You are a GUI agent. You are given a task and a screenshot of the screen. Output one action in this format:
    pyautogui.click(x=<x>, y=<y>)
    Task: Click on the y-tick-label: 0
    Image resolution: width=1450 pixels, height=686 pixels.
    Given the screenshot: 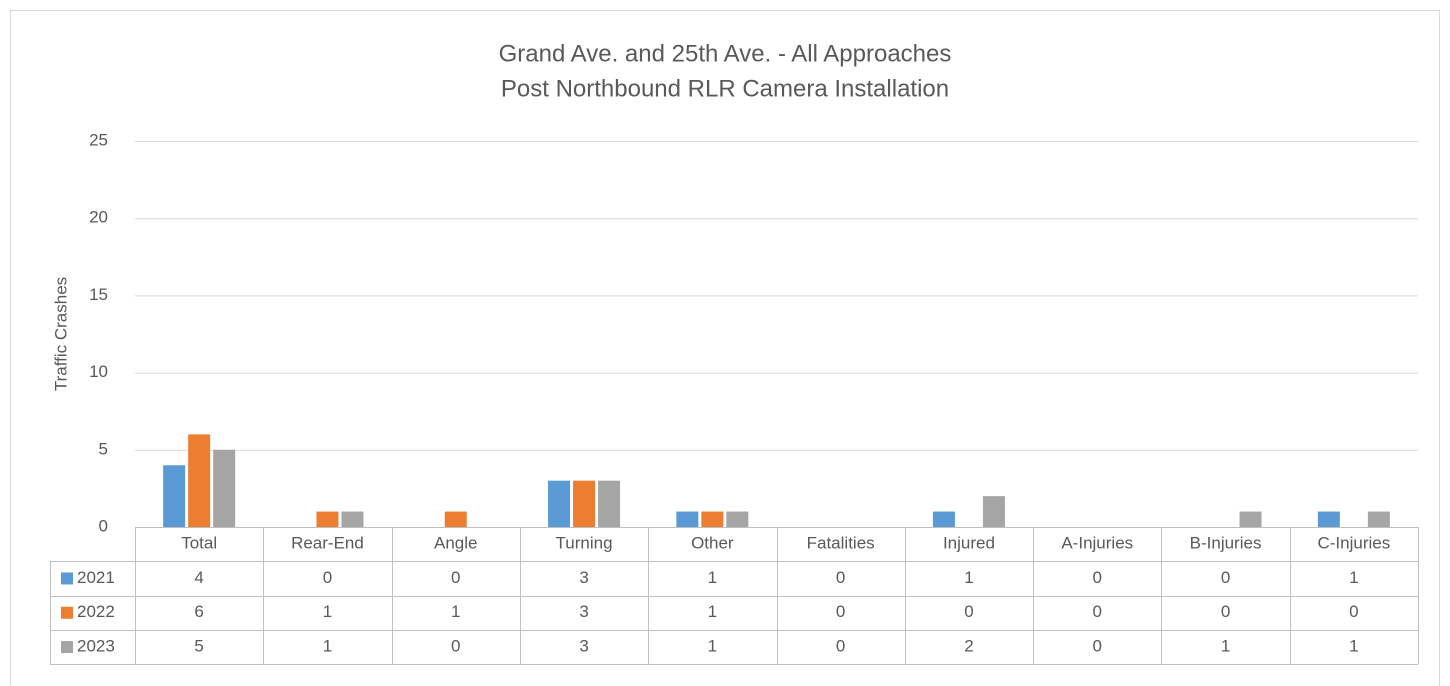 What is the action you would take?
    pyautogui.click(x=103, y=525)
    